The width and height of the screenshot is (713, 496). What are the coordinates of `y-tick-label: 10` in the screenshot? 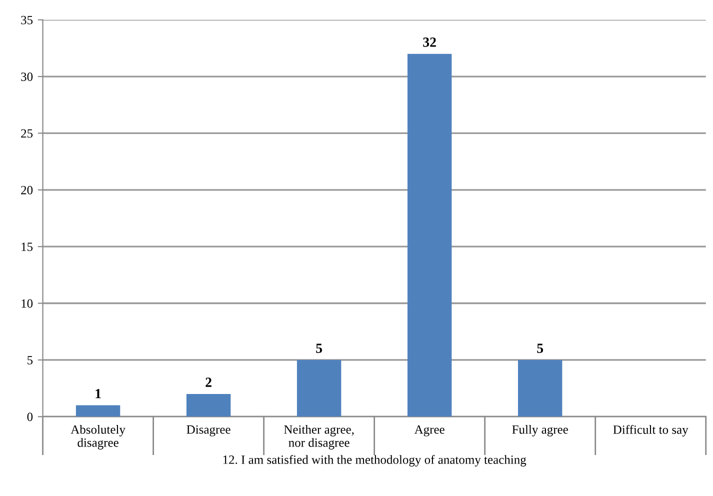 It's located at (27, 303).